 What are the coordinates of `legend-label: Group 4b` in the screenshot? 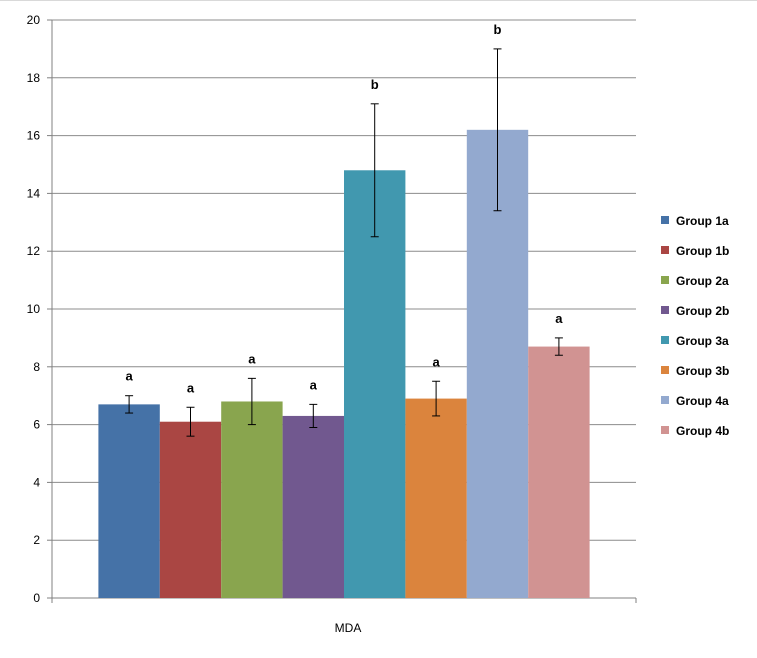 It's located at (702, 431).